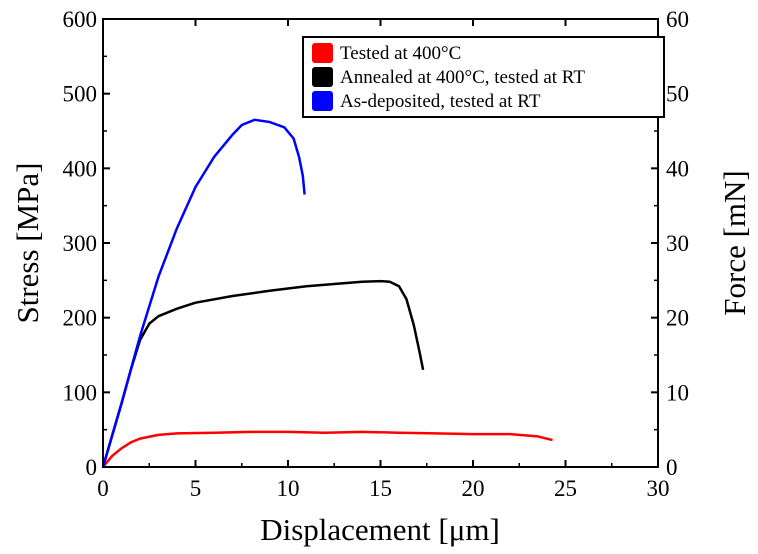 This screenshot has height=554, width=758. What do you see at coordinates (400, 53) in the screenshot?
I see `legend-label: Tested at 400°C` at bounding box center [400, 53].